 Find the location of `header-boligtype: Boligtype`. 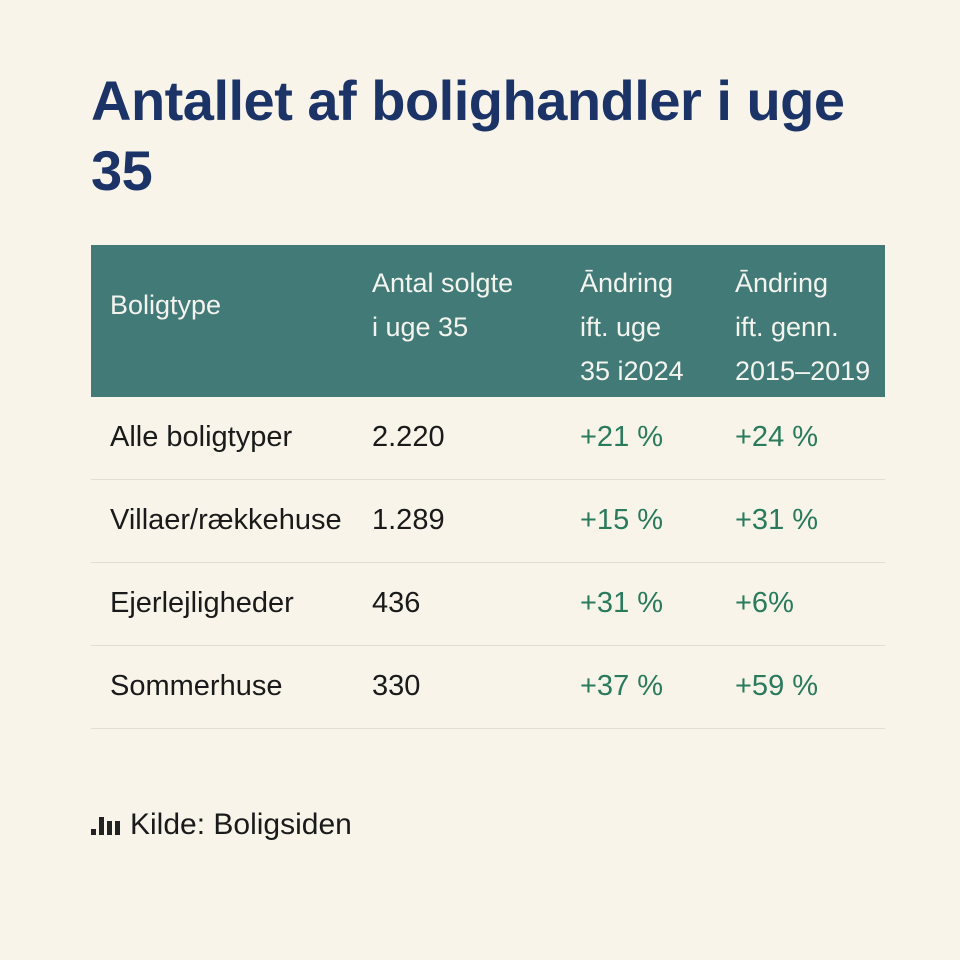

header-boligtype: Boligtype is located at coordinates (165, 305).